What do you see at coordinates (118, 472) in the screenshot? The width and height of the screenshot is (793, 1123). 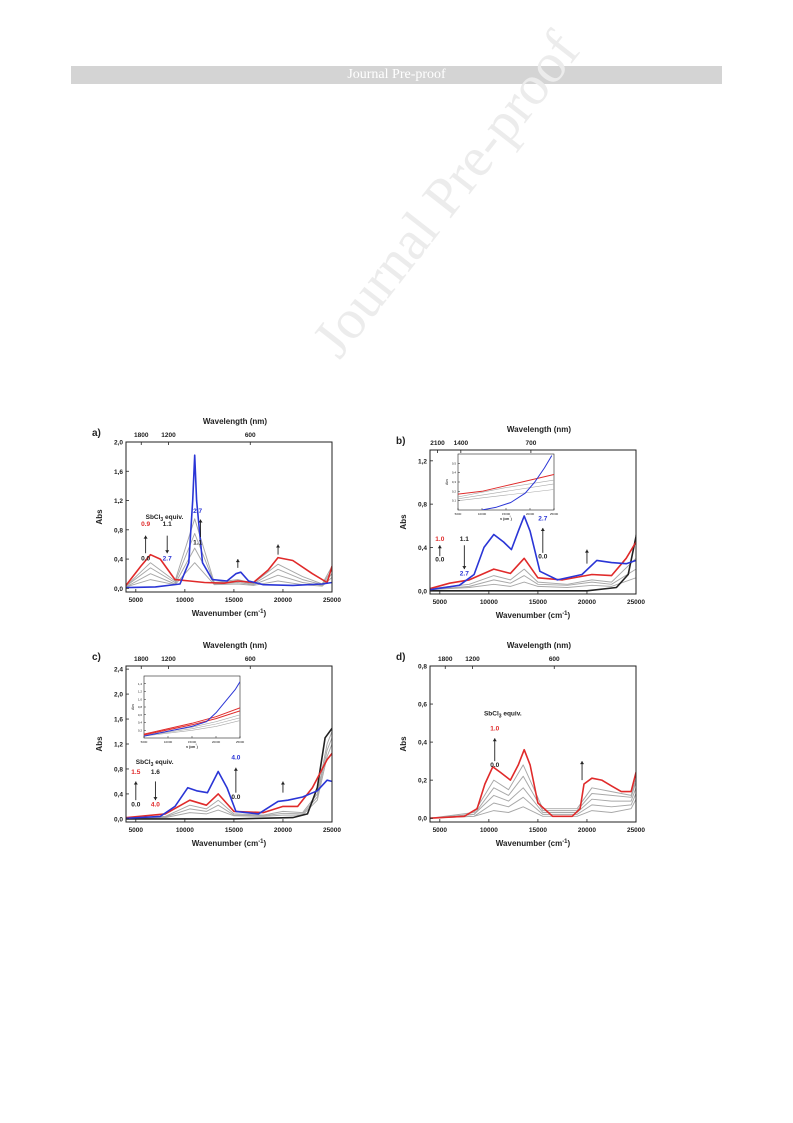 I see `y-tick-label: 1,6` at bounding box center [118, 472].